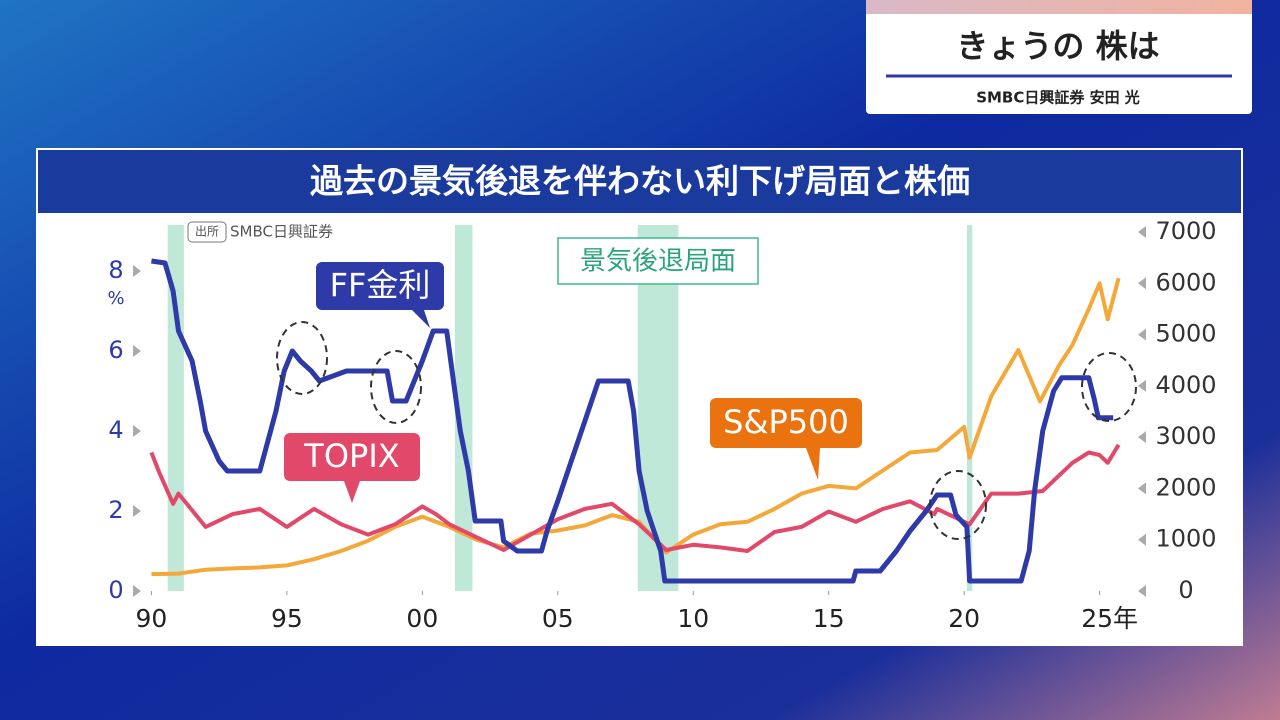 The height and width of the screenshot is (720, 1280). Describe the element at coordinates (1059, 7) in the screenshot. I see `header-strip` at that location.